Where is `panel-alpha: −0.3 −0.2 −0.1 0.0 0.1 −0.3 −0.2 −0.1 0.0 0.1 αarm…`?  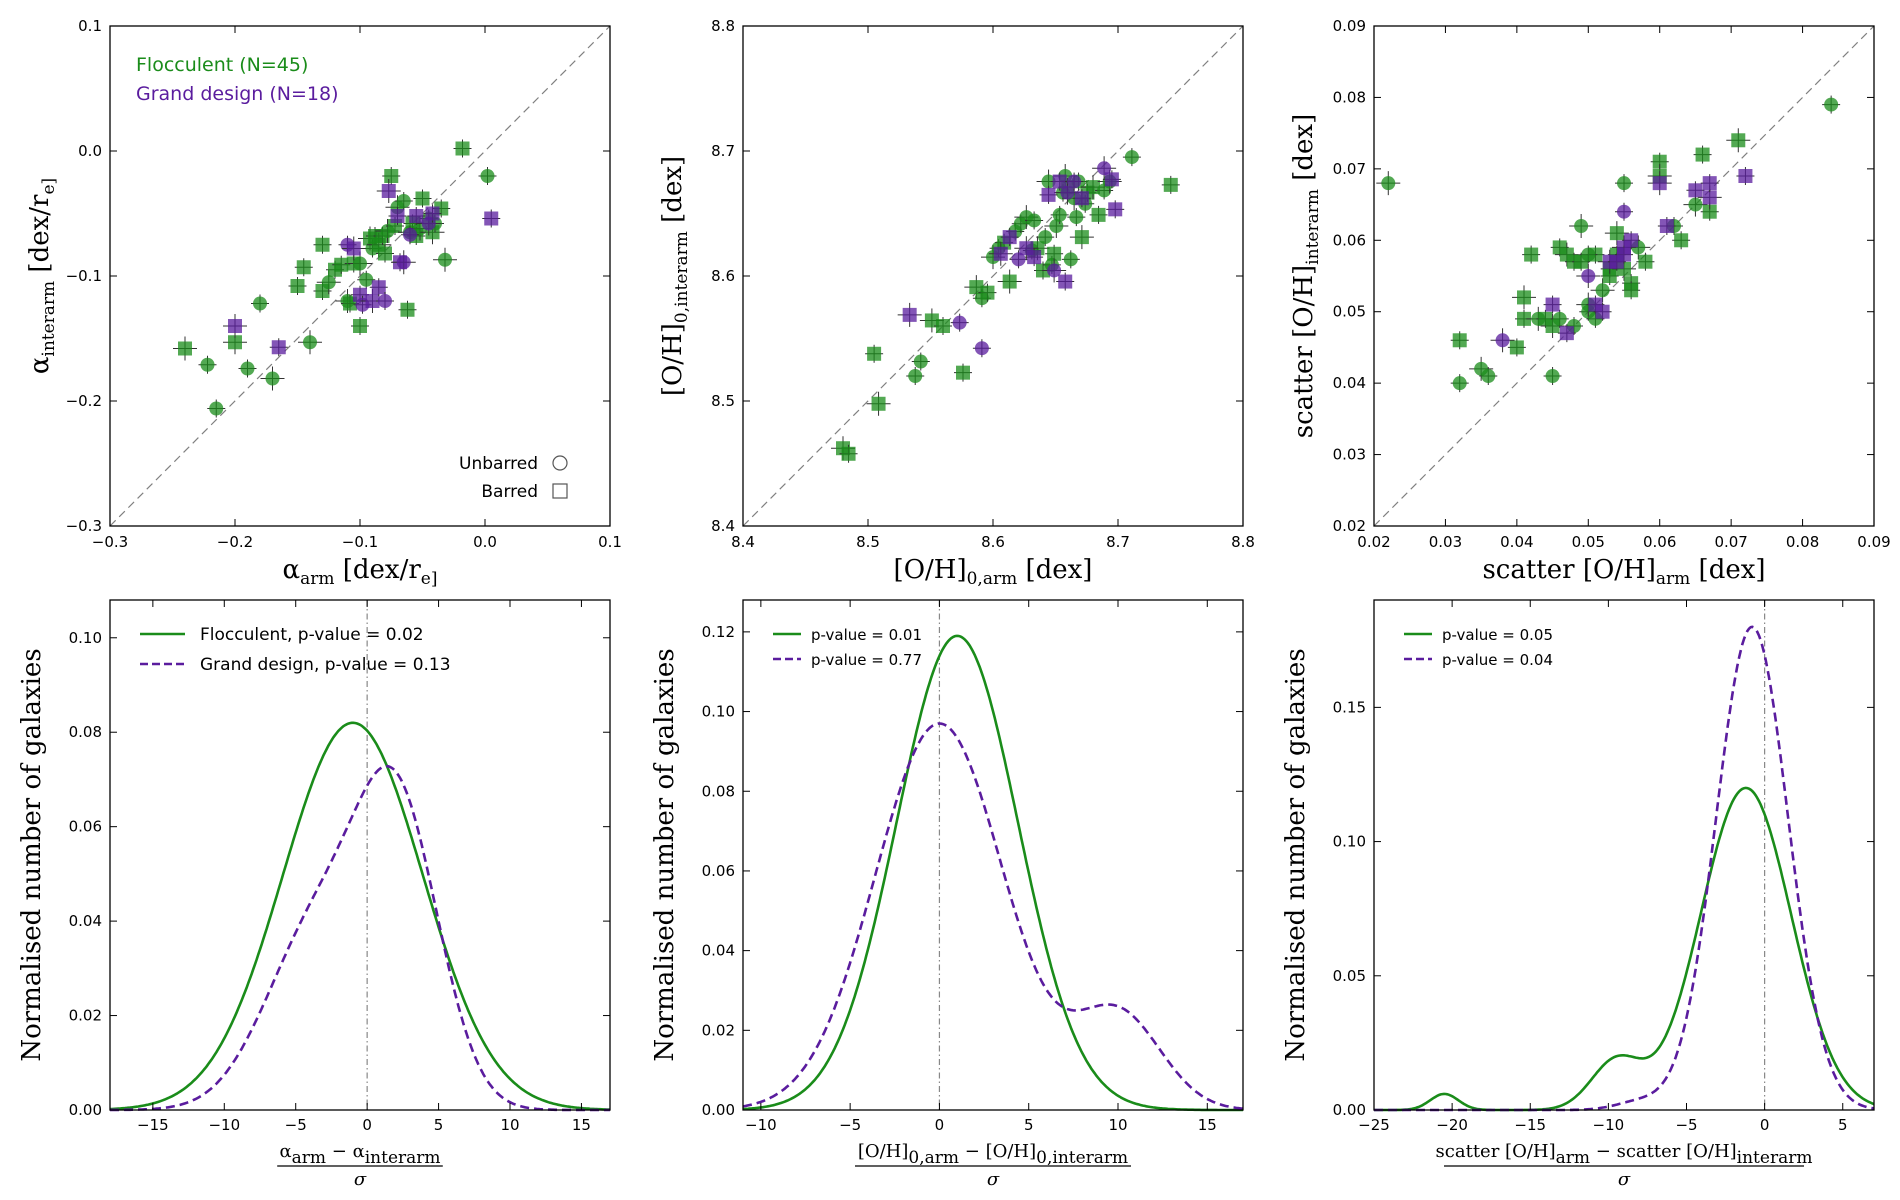
panel-alpha: −0.3 −0.2 −0.1 0.0 0.1 −0.3 −0.2 −0.1 0.0 0.1 αarm… is located at coordinates (323, 303).